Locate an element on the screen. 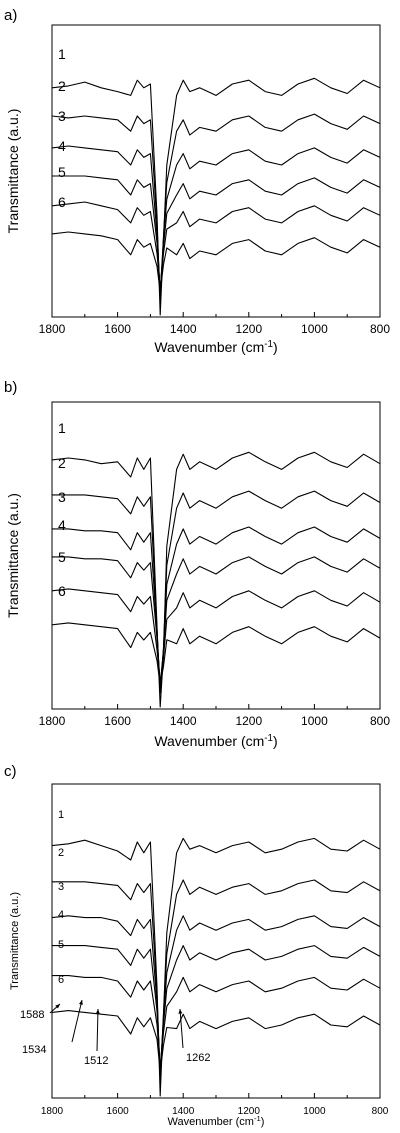 The width and height of the screenshot is (400, 1133). annotation-label-1262: 1262 is located at coordinates (198, 1058).